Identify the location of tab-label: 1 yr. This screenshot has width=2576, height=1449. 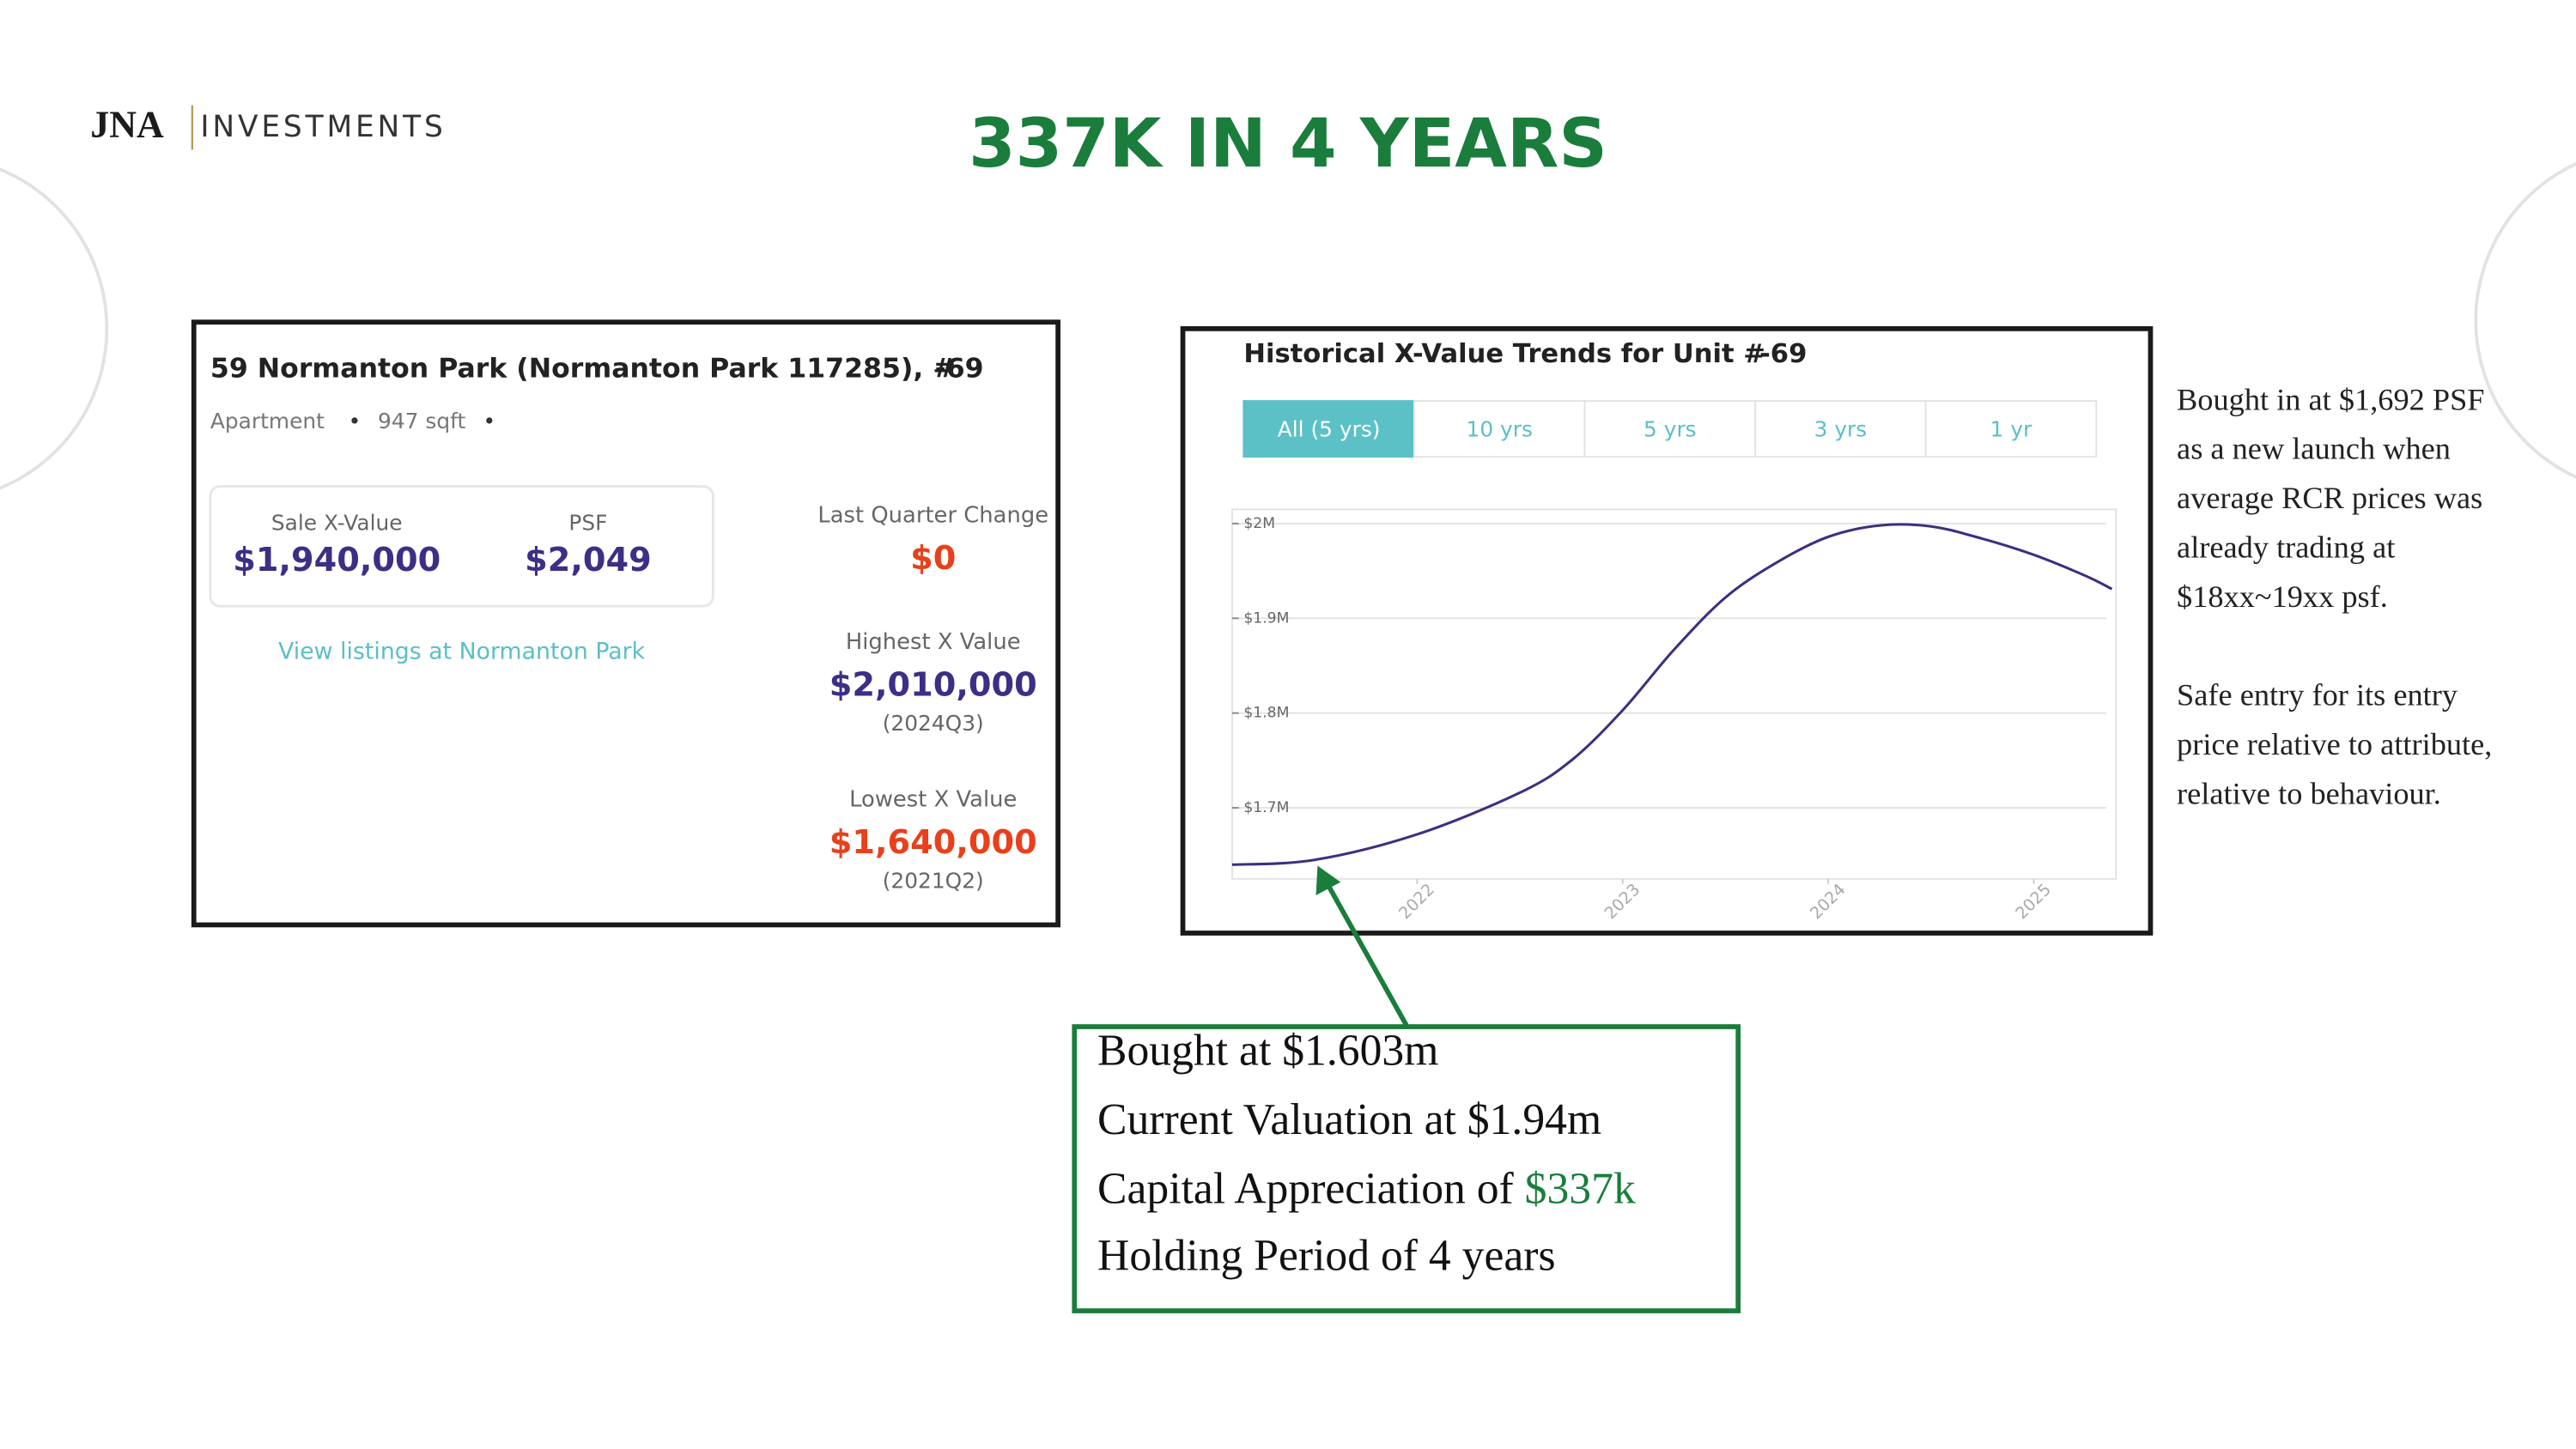
(2011, 429).